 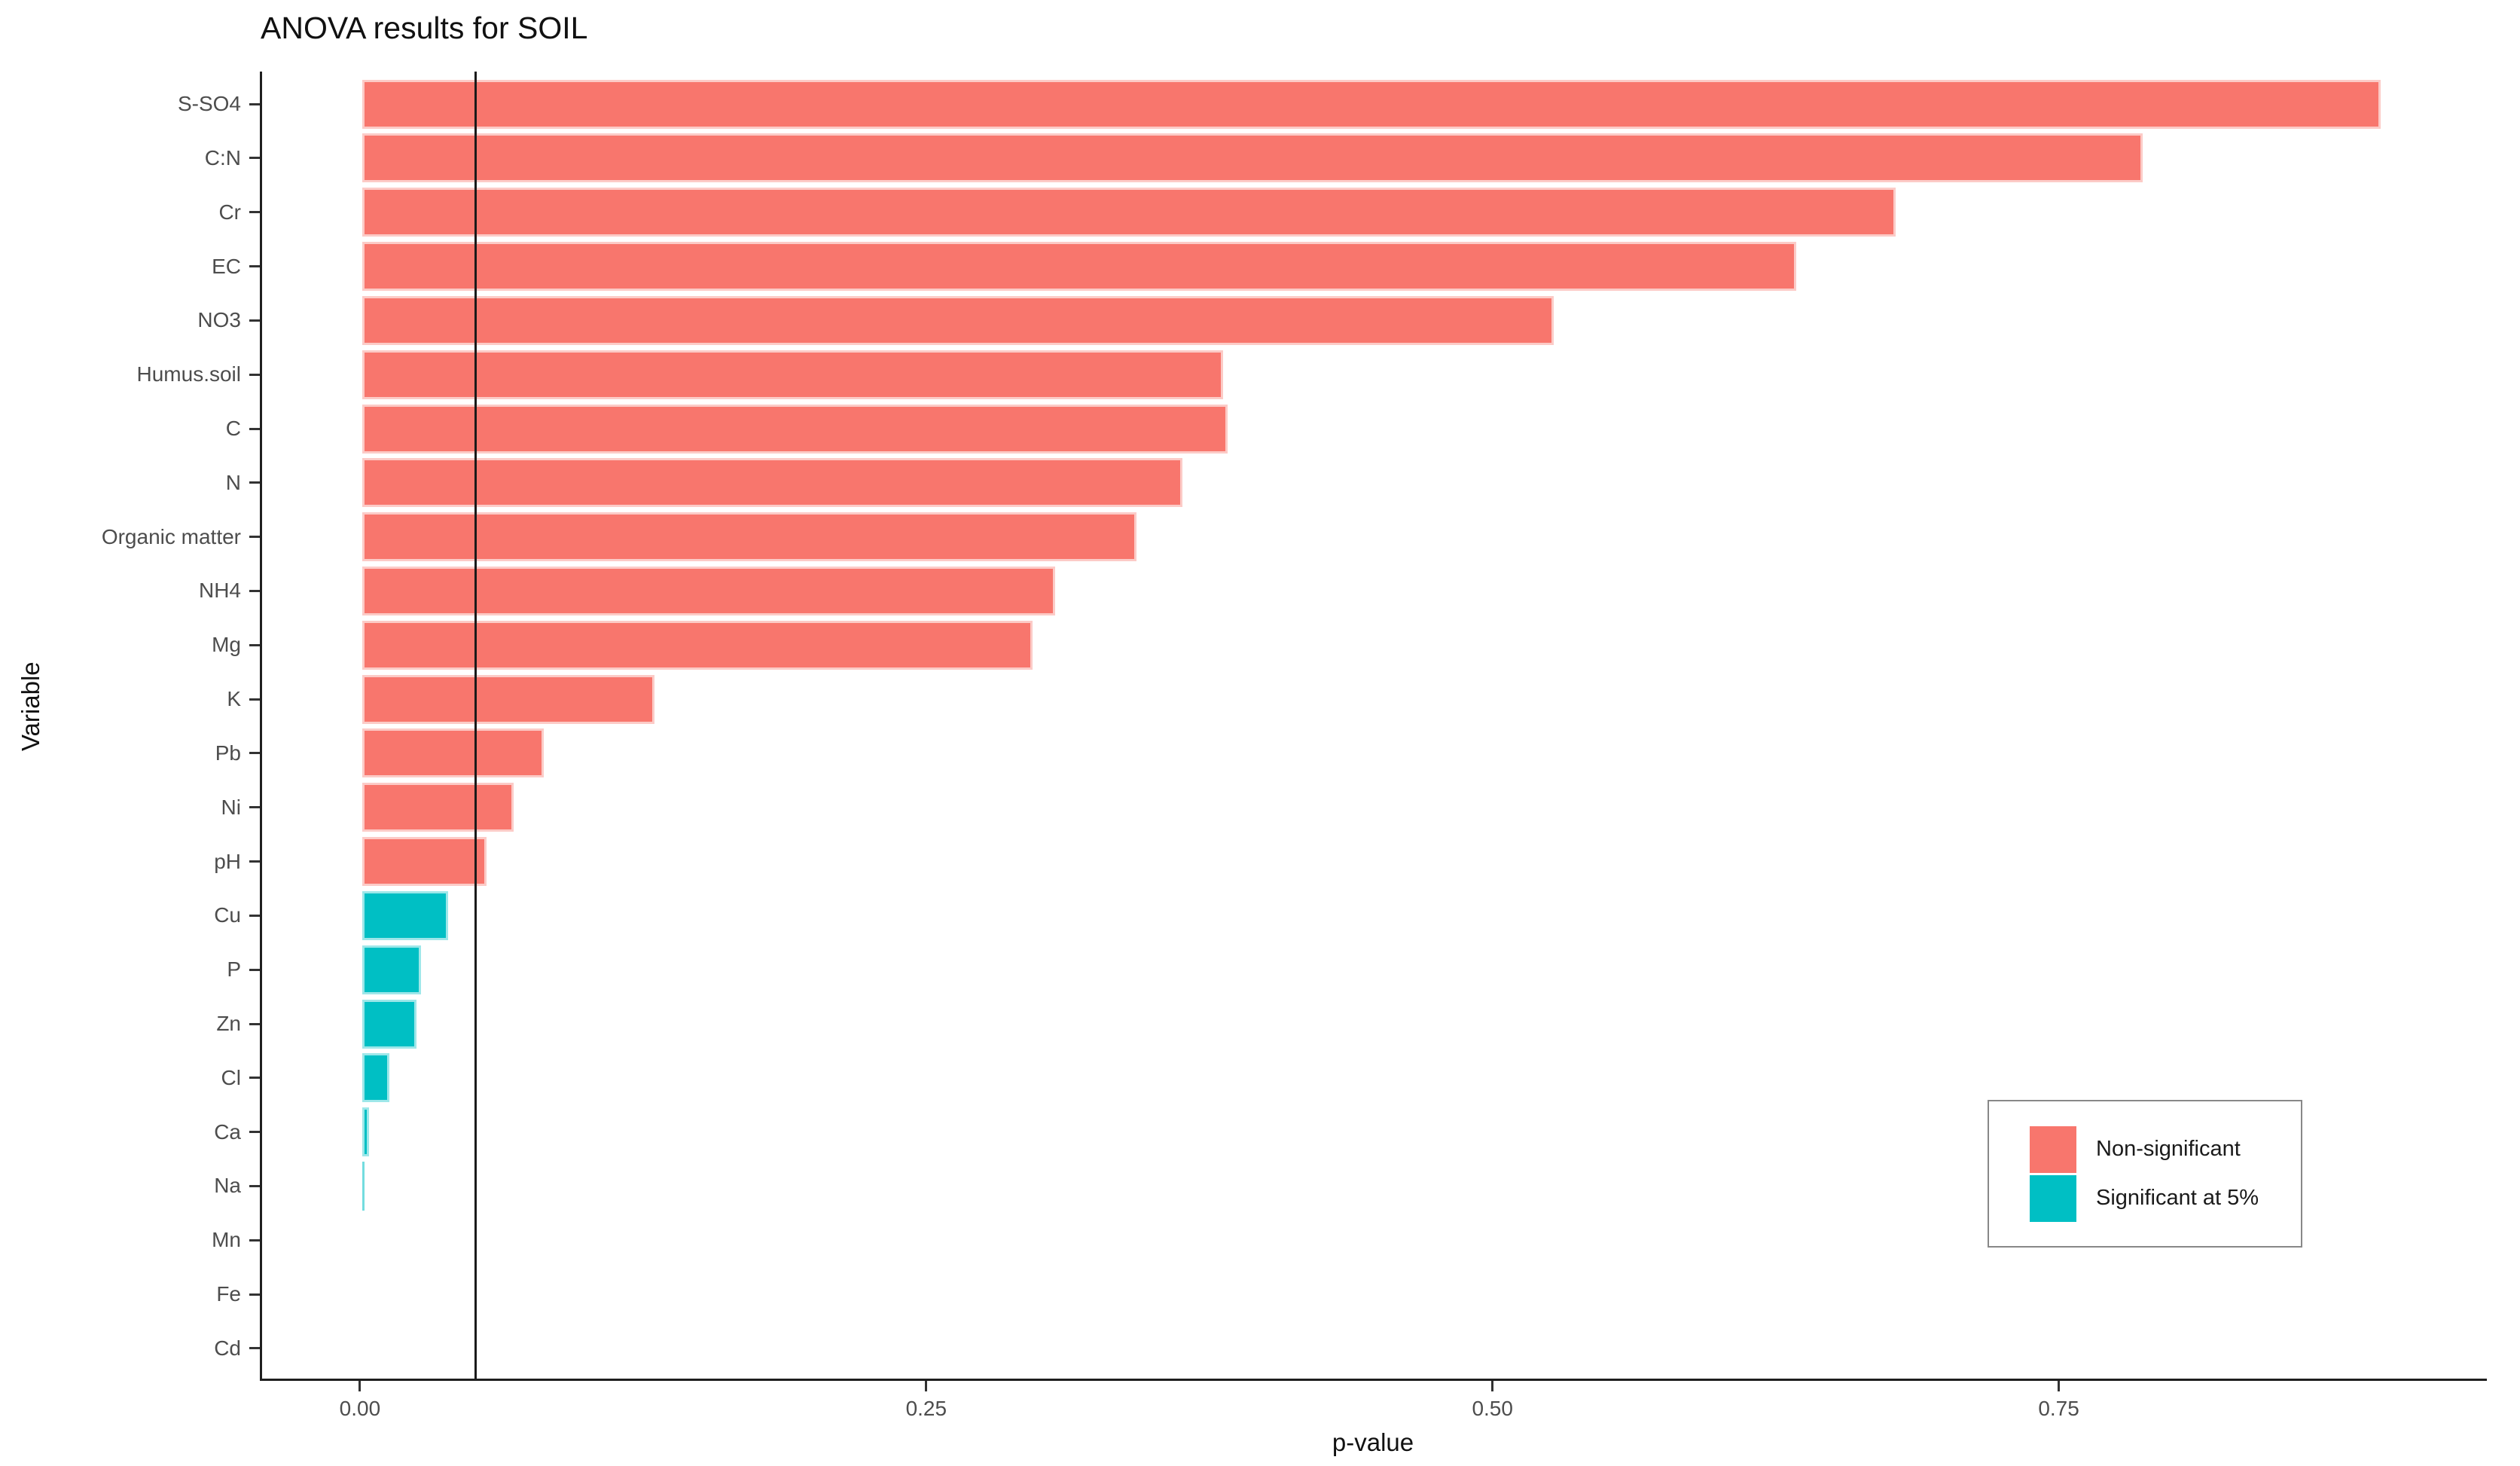 I want to click on bar-nh4, so click(x=709, y=590).